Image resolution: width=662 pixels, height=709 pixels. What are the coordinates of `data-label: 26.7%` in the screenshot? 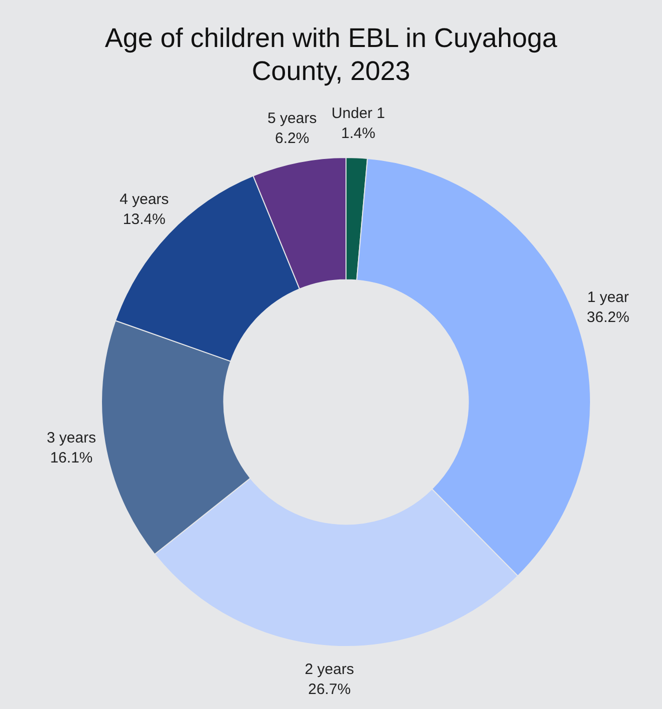 It's located at (329, 689).